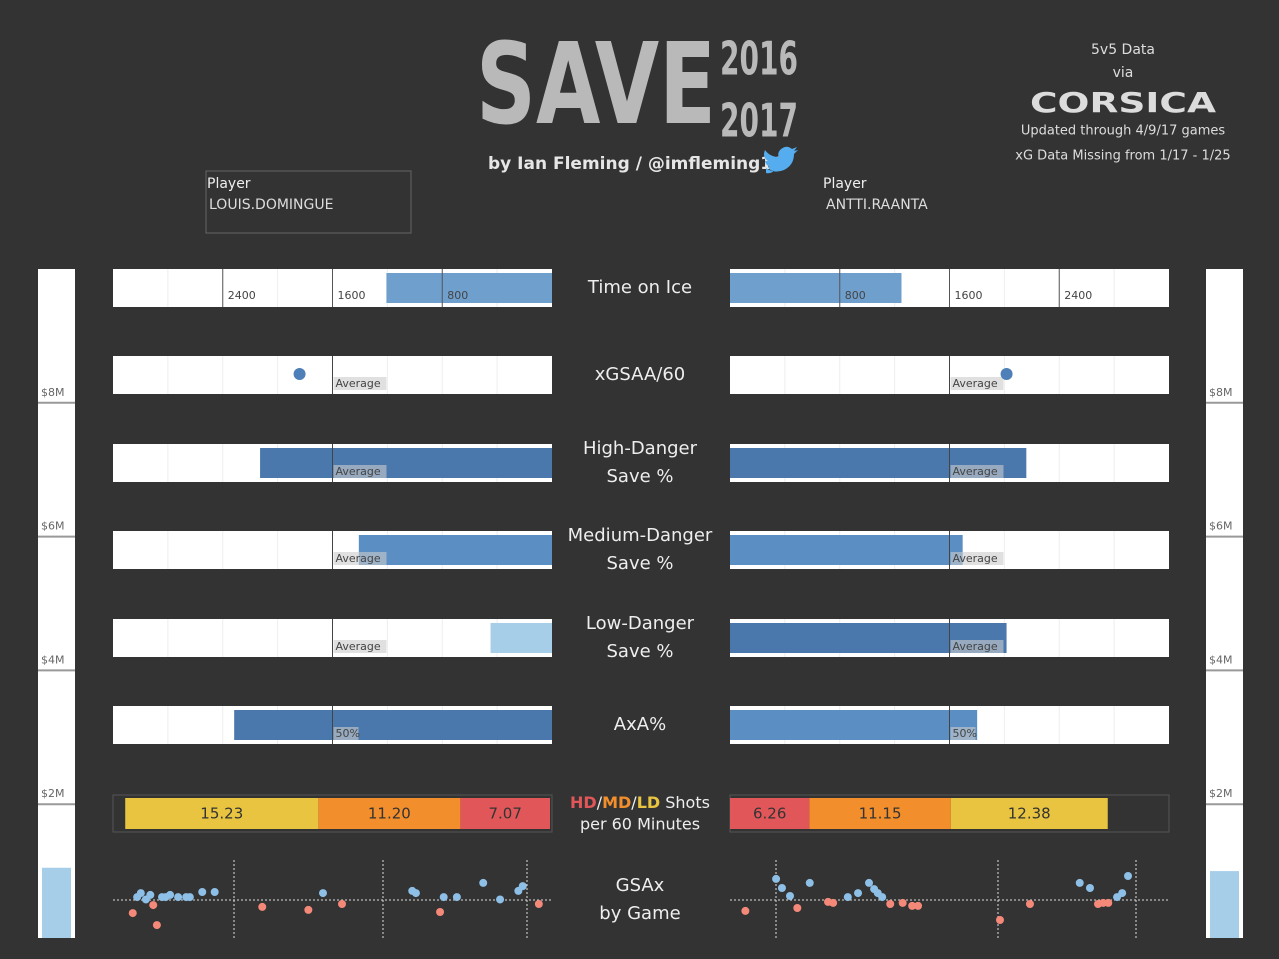  Describe the element at coordinates (877, 205) in the screenshot. I see `filter-value: ANTTI.RAANTA` at that location.